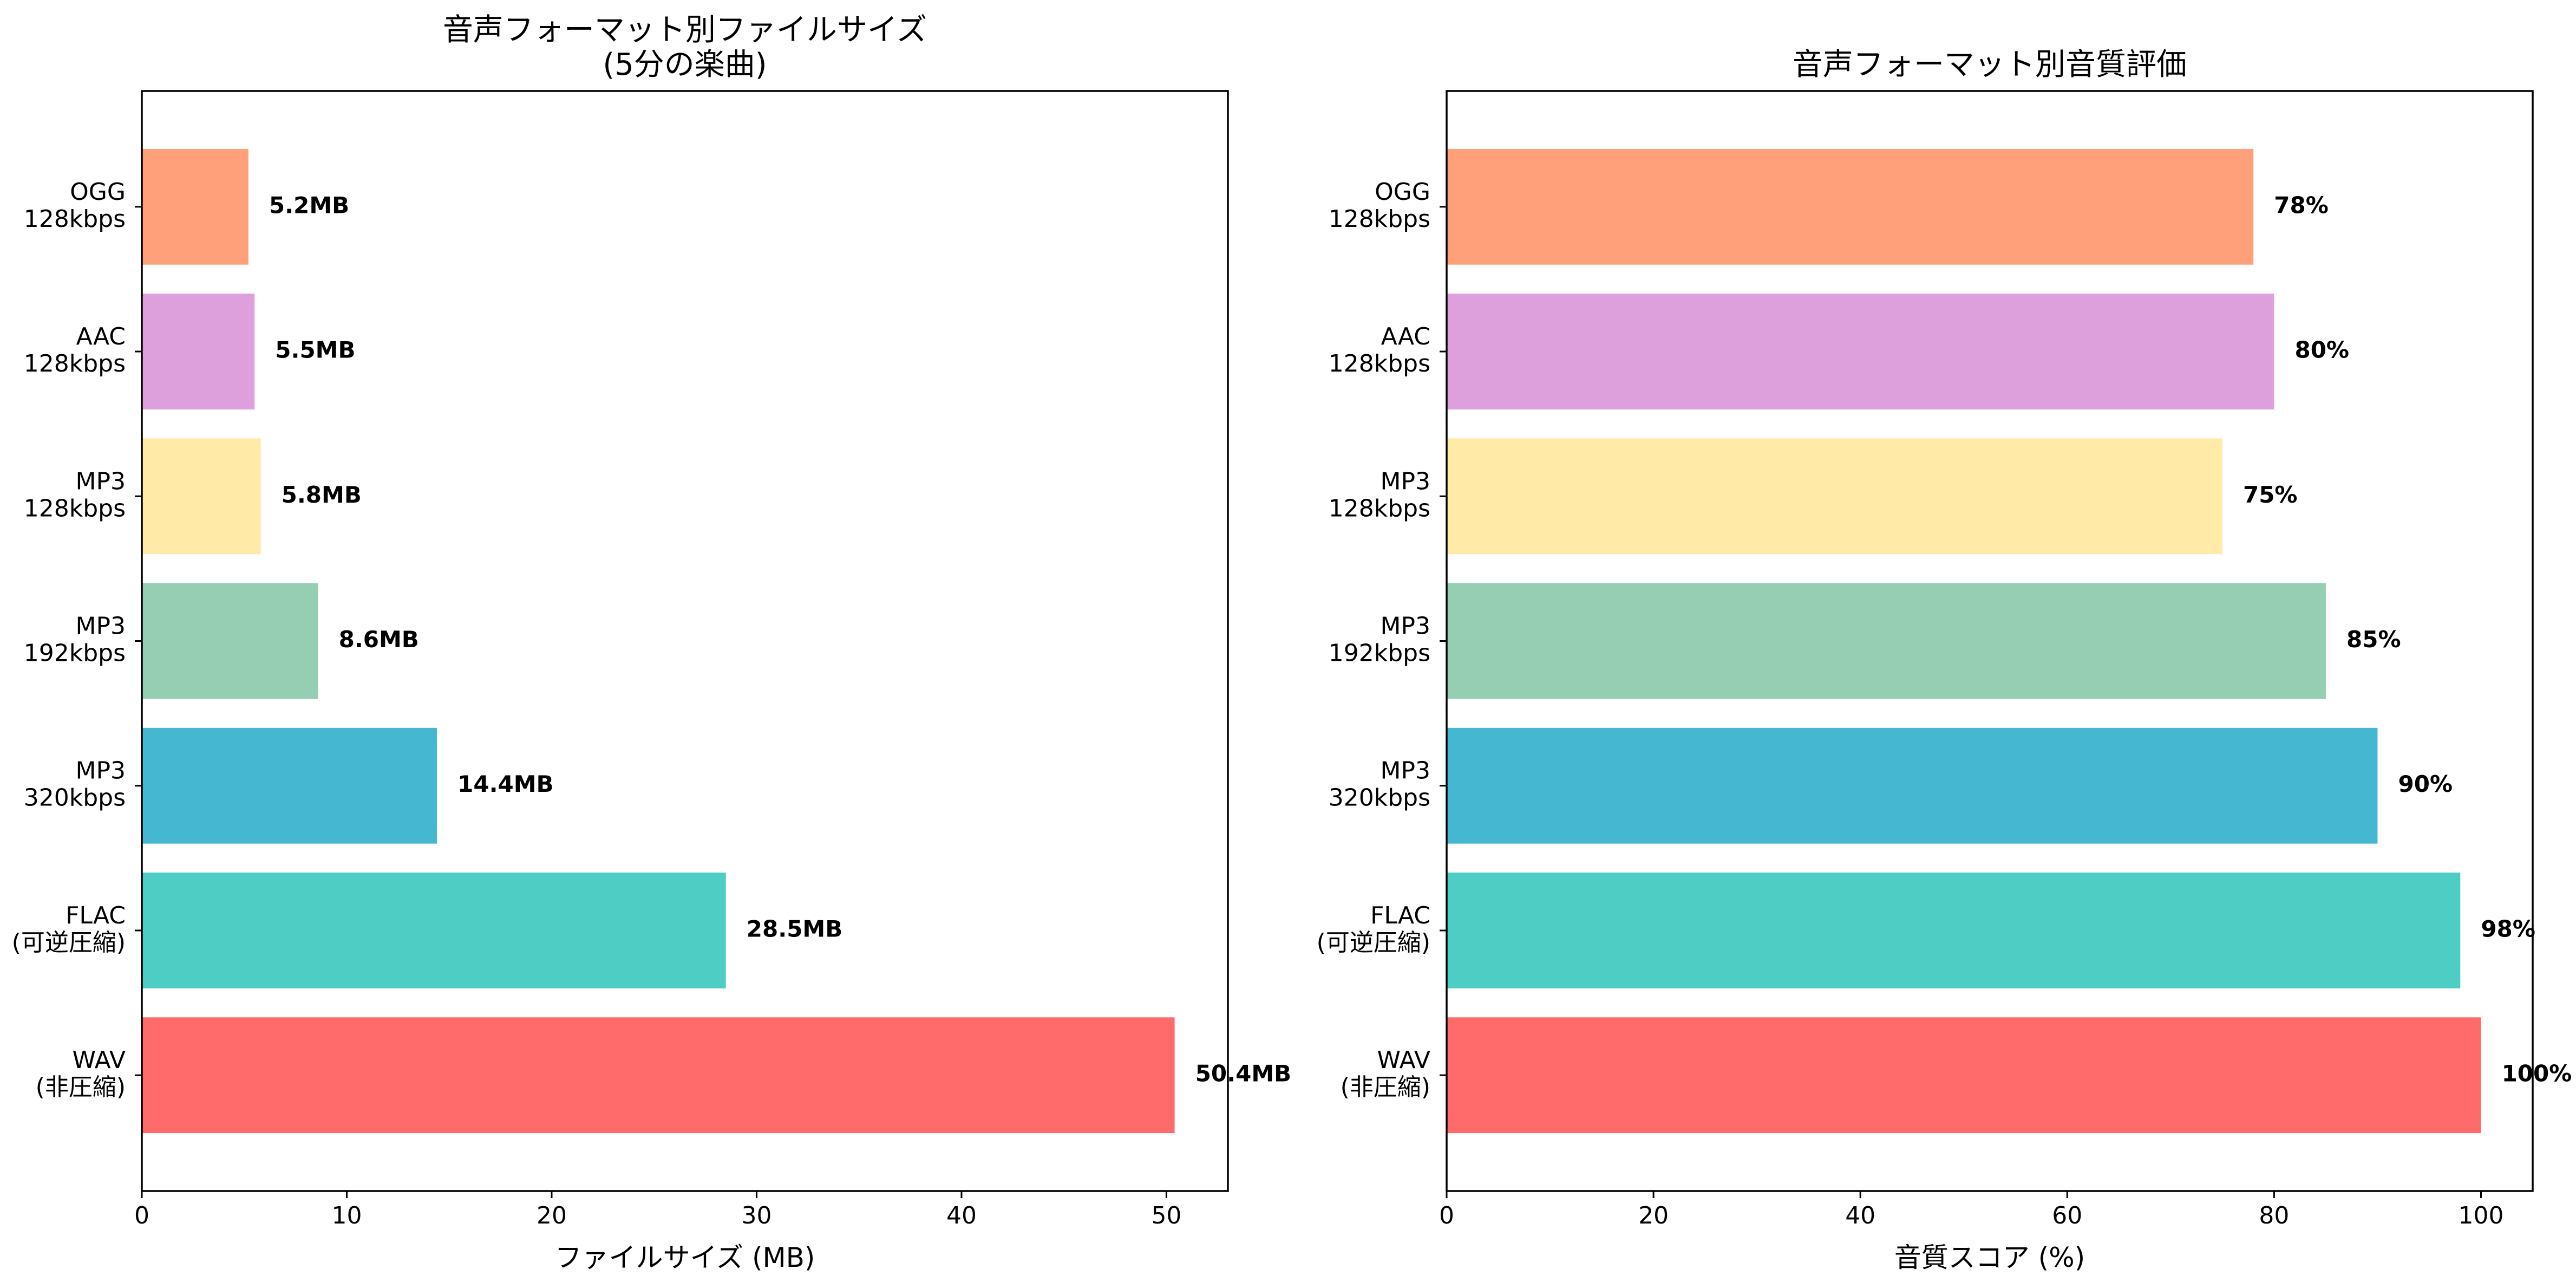 The image size is (2576, 1282). Describe the element at coordinates (2322, 350) in the screenshot. I see `data-label-5: 80%` at that location.